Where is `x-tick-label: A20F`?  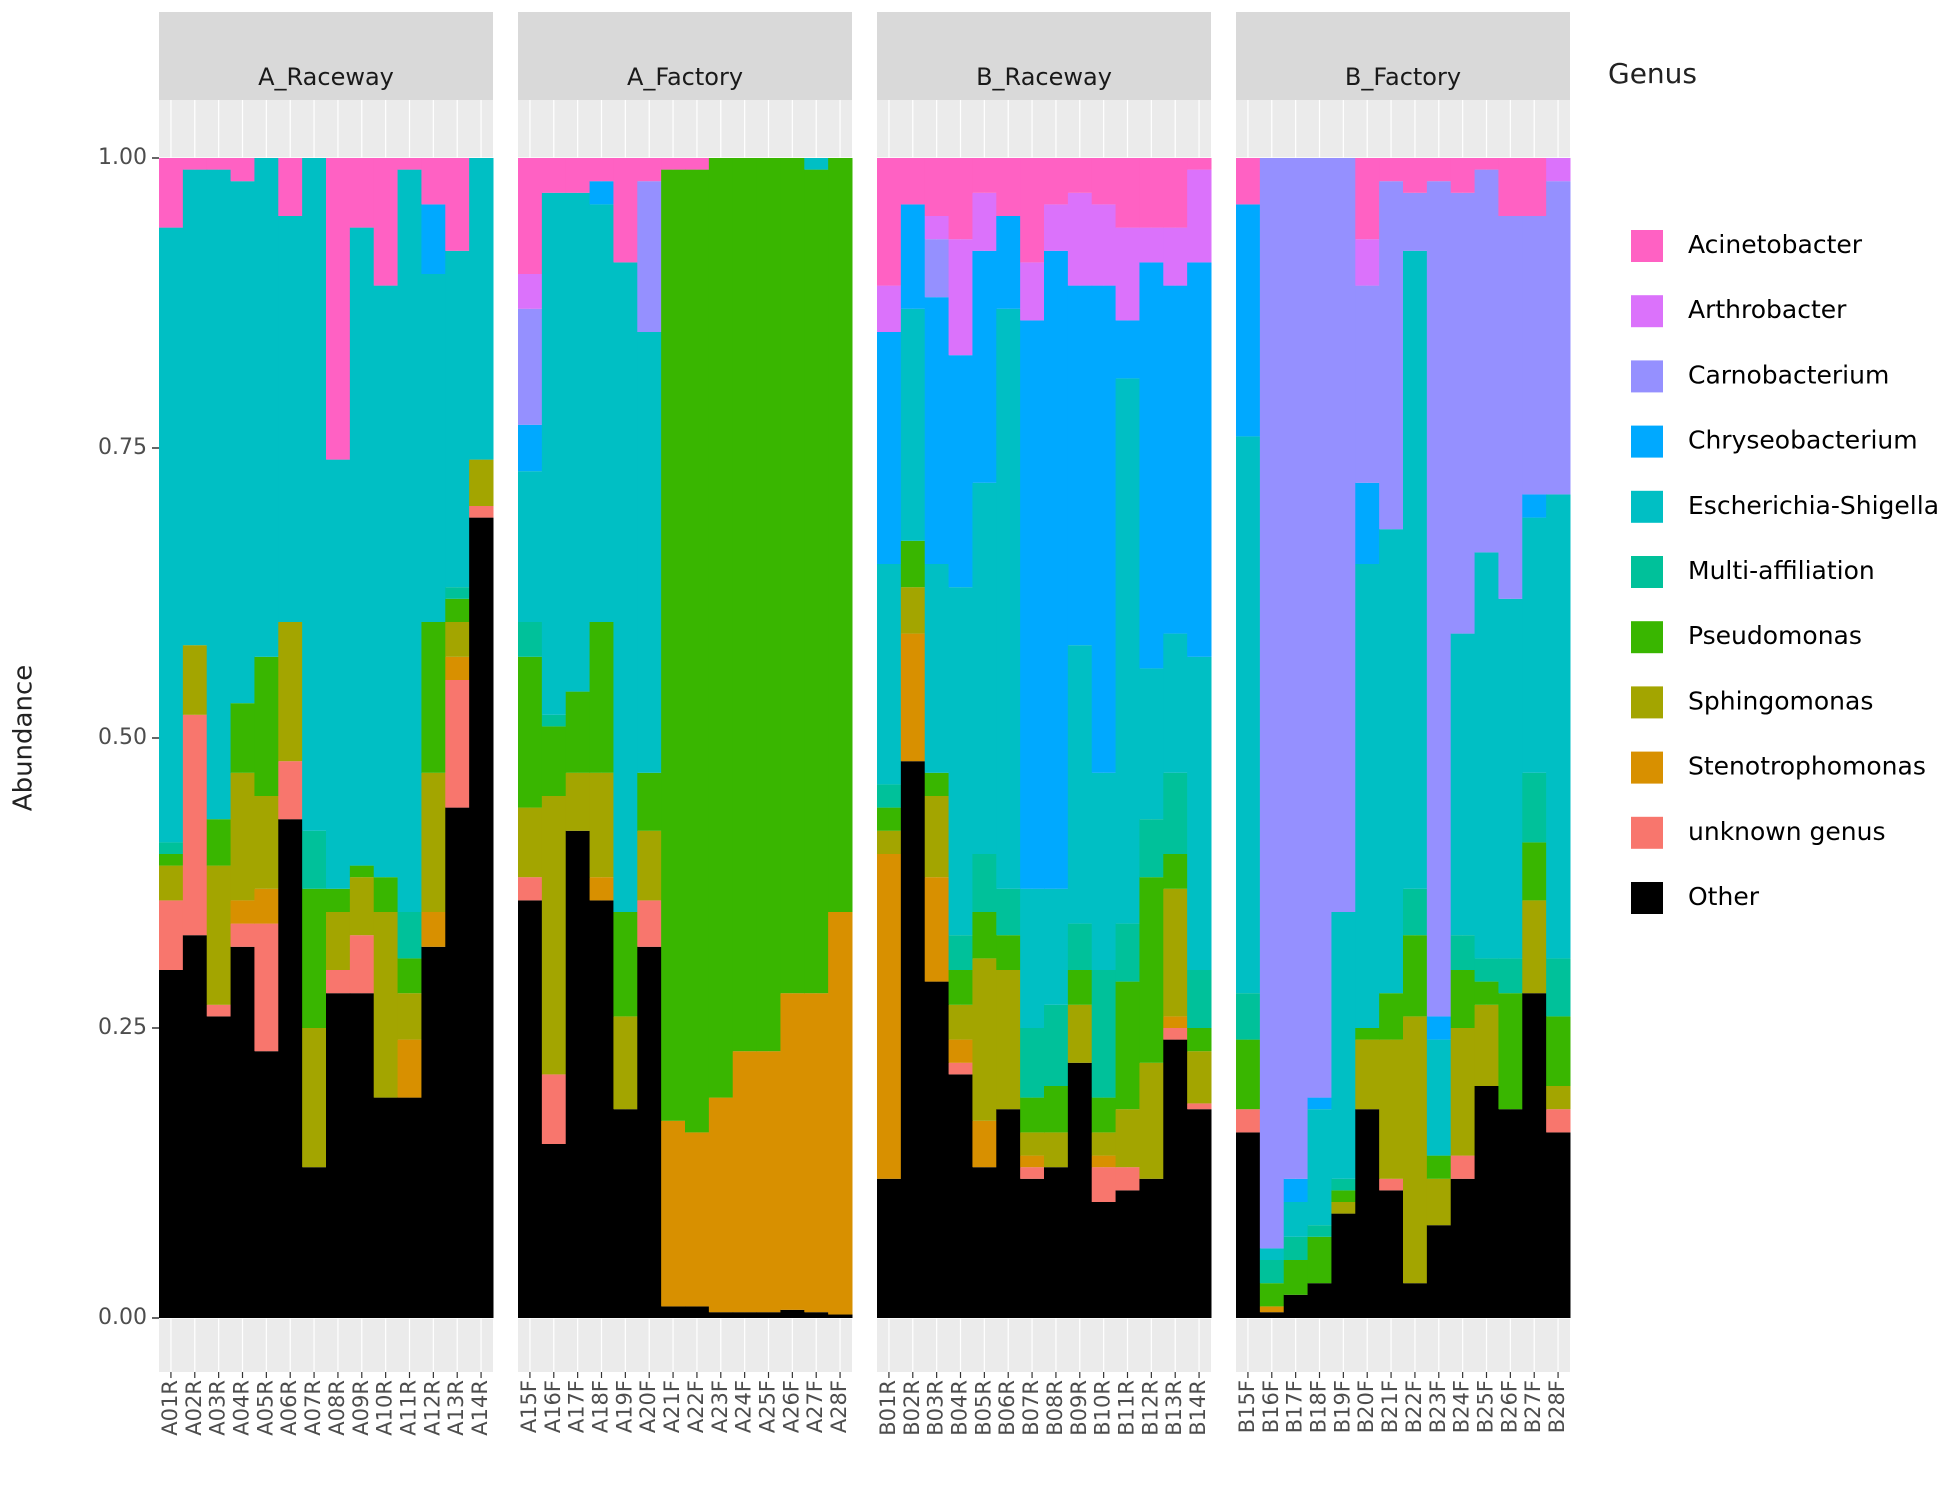
x-tick-label: A20F is located at coordinates (648, 1406).